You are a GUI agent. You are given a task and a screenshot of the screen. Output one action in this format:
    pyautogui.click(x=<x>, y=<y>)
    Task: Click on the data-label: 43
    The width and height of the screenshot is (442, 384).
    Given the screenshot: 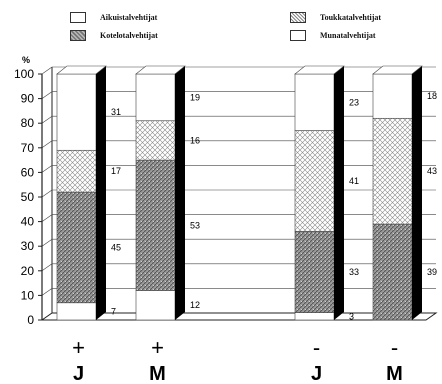 What is the action you would take?
    pyautogui.click(x=432, y=171)
    